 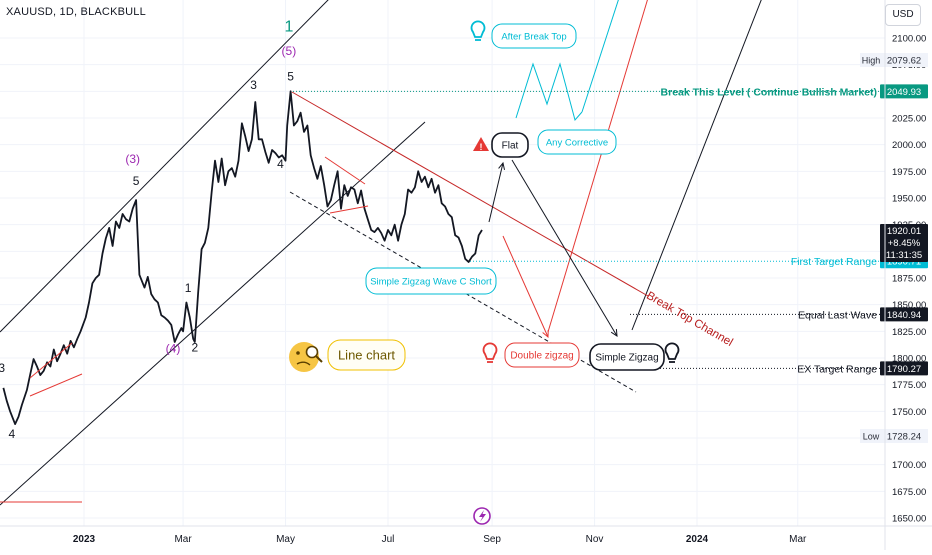 What do you see at coordinates (903, 15) in the screenshot?
I see `currency-button: USD` at bounding box center [903, 15].